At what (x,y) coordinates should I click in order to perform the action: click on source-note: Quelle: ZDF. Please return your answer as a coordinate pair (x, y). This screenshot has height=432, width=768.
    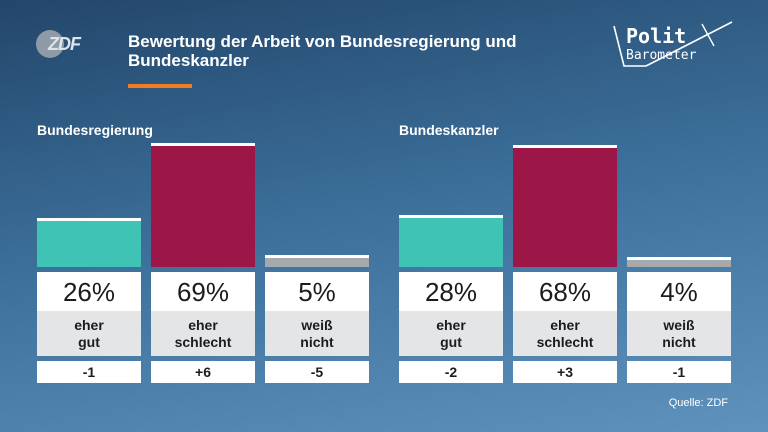
    Looking at the image, I should click on (698, 403).